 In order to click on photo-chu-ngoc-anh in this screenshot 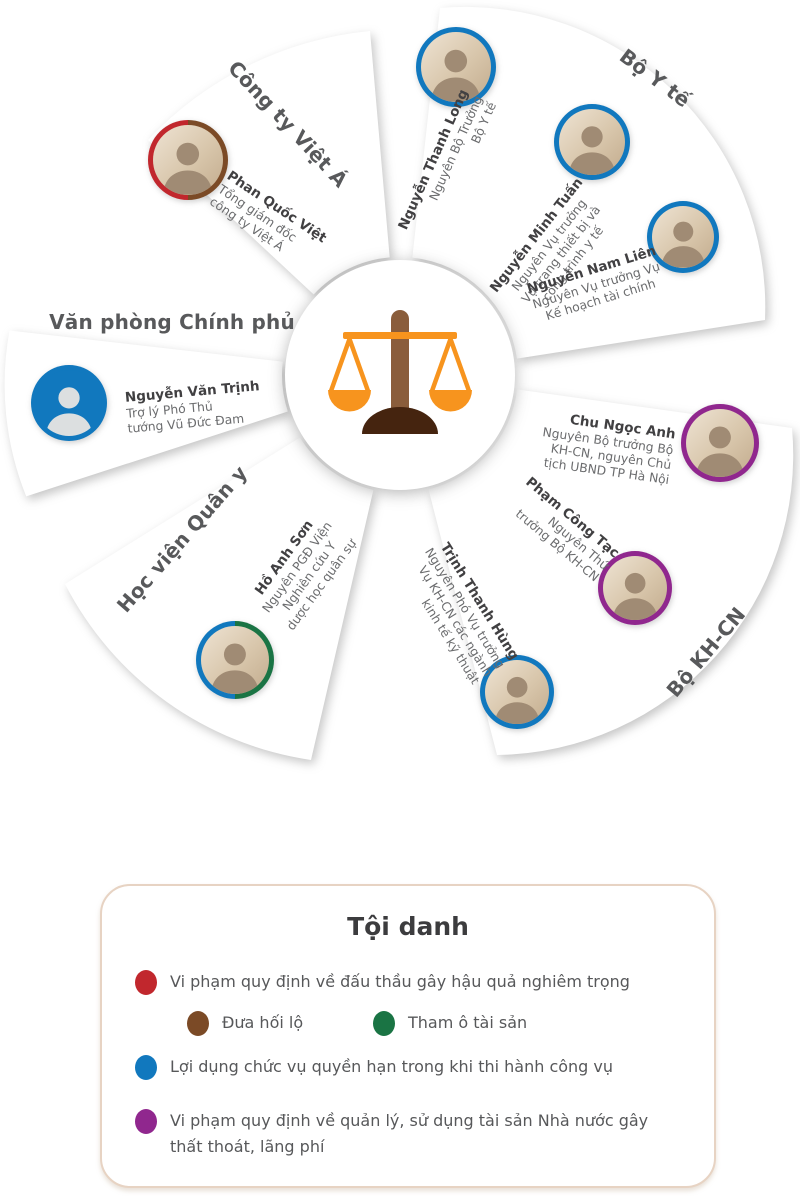, I will do `click(720, 443)`.